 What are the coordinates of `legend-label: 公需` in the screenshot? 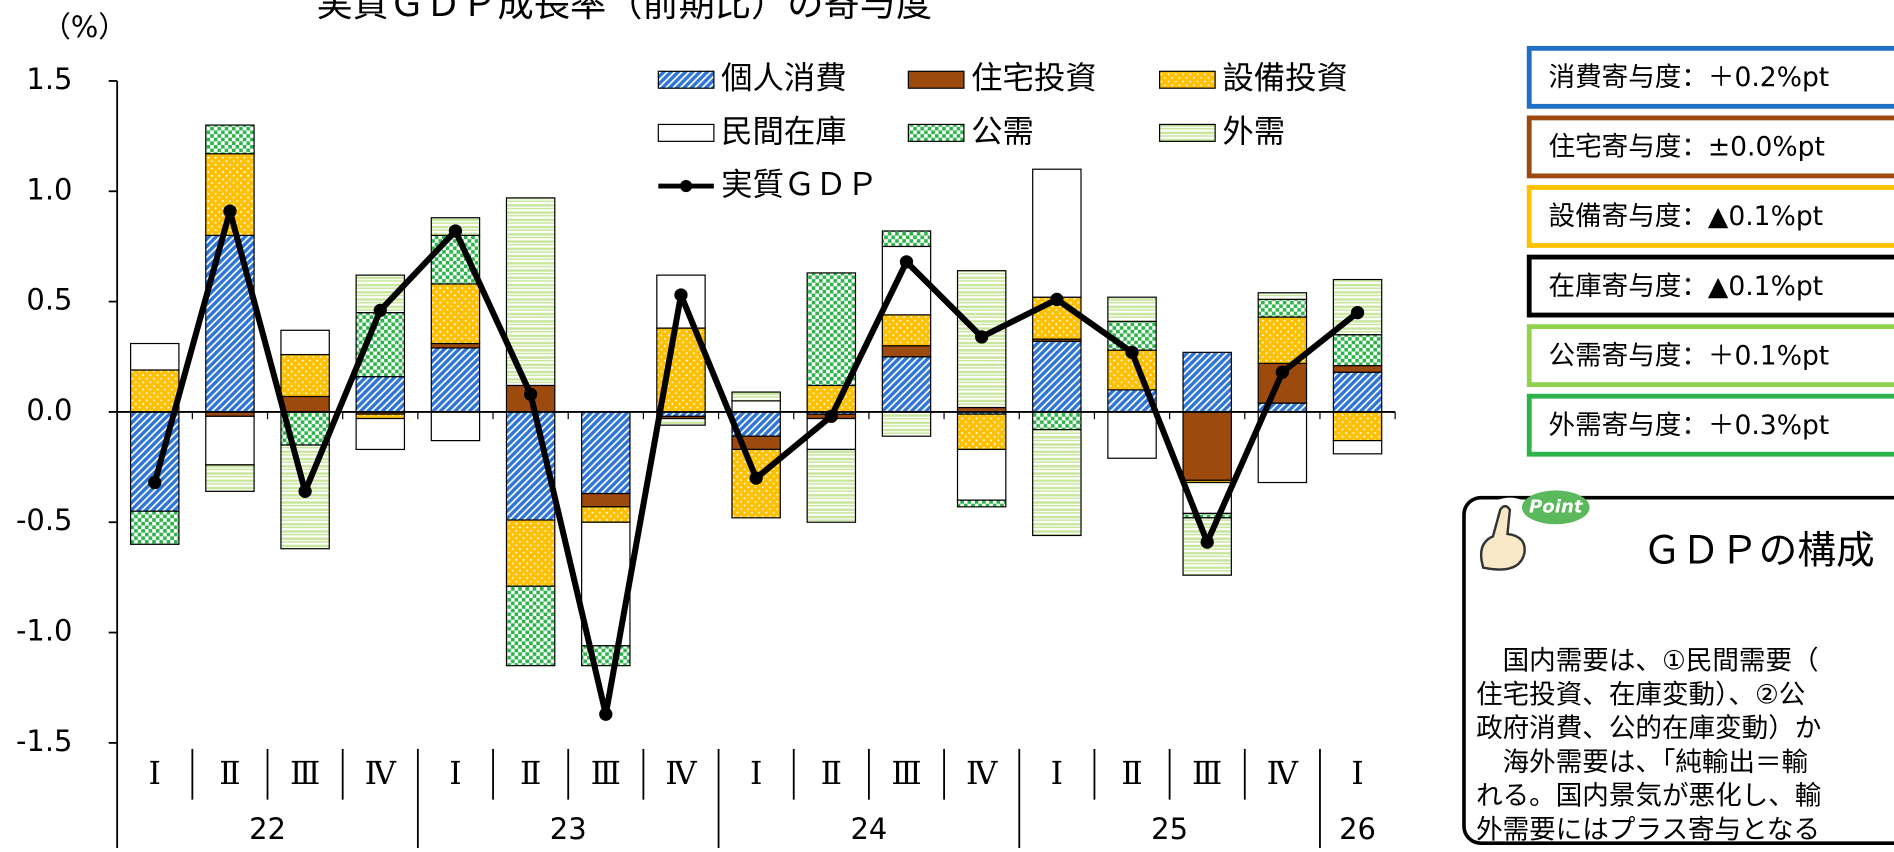 It's located at (1002, 132).